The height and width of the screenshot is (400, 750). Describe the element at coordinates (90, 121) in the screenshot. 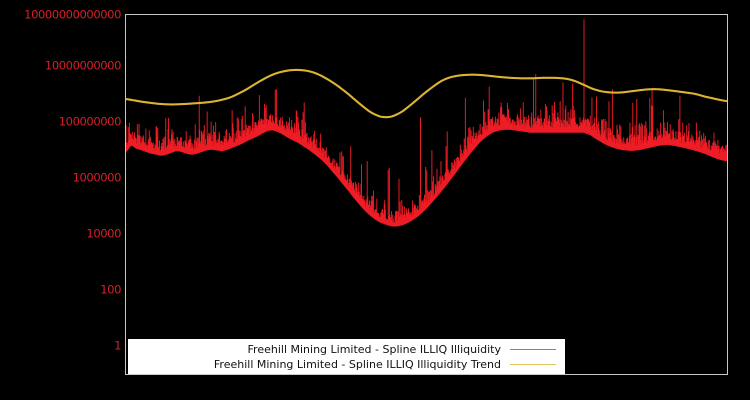

I see `y-tick-label: 100000000` at that location.